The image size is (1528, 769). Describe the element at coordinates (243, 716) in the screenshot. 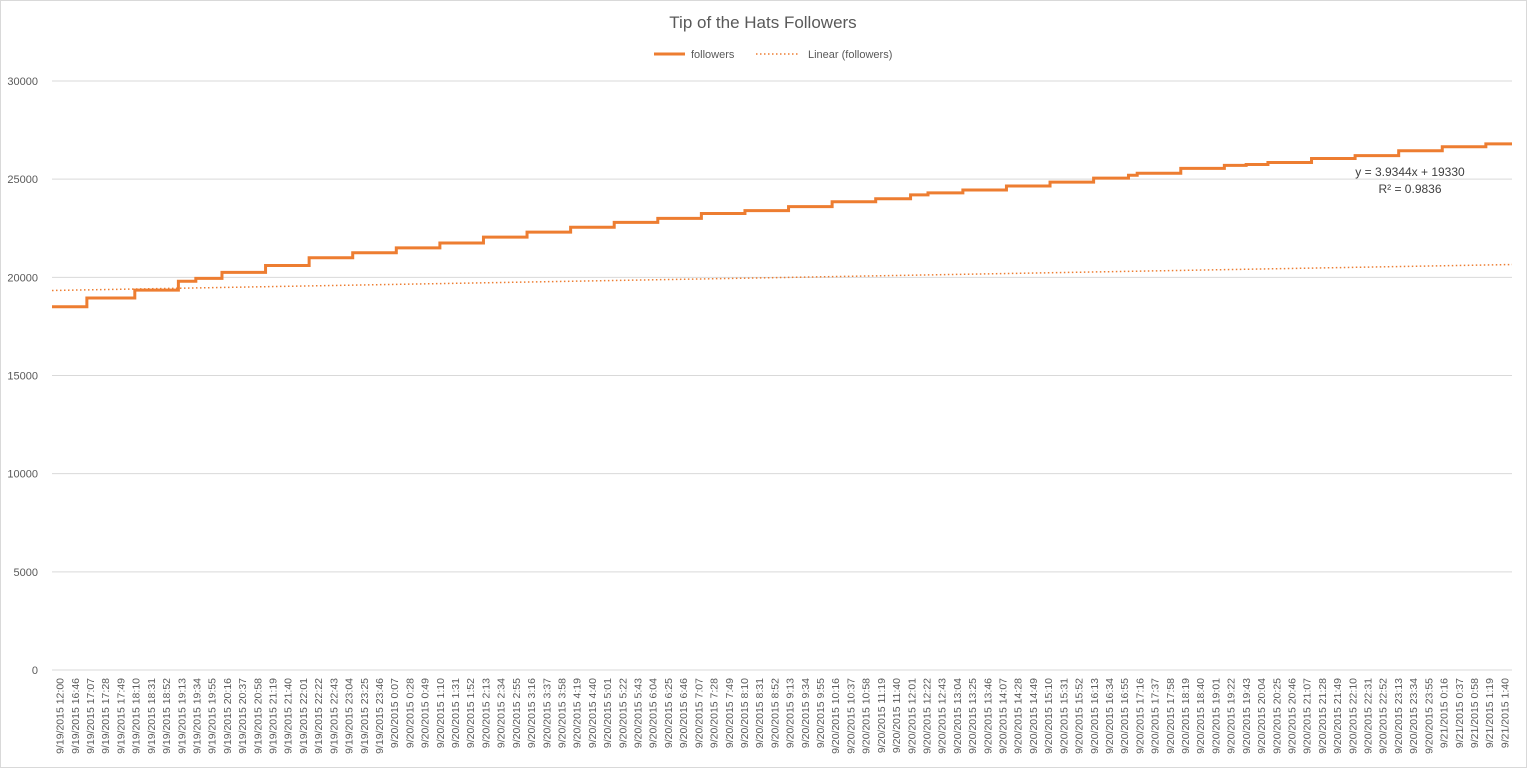

I see `x-tick-label: 9/19/2015 20:37` at that location.